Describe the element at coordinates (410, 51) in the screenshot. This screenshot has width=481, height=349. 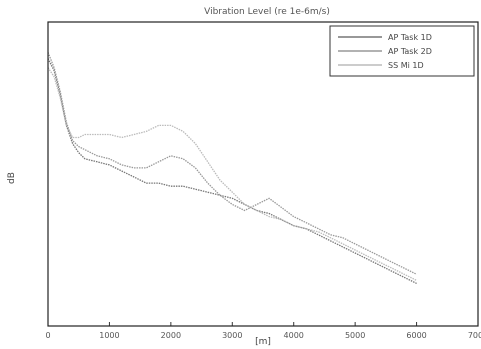
I see `legend-label: AP Task 2D` at that location.